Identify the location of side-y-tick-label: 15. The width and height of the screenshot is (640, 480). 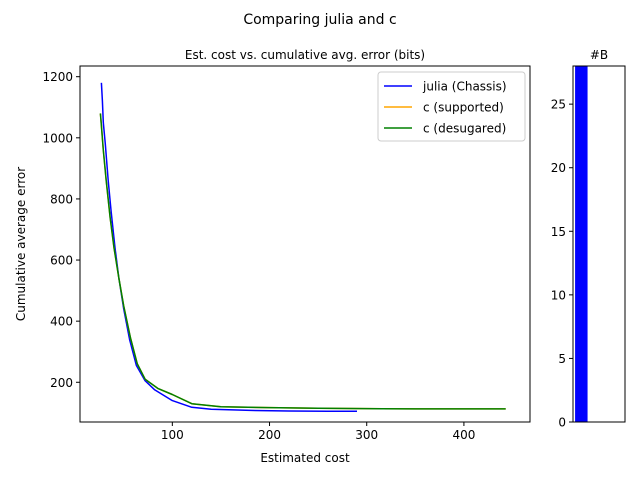
(558, 232).